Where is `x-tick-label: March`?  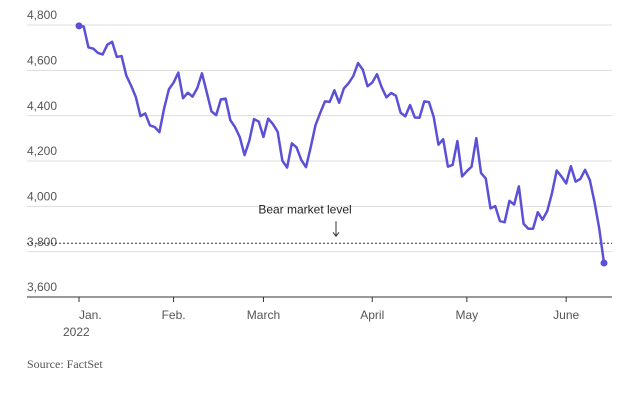
x-tick-label: March is located at coordinates (263, 315).